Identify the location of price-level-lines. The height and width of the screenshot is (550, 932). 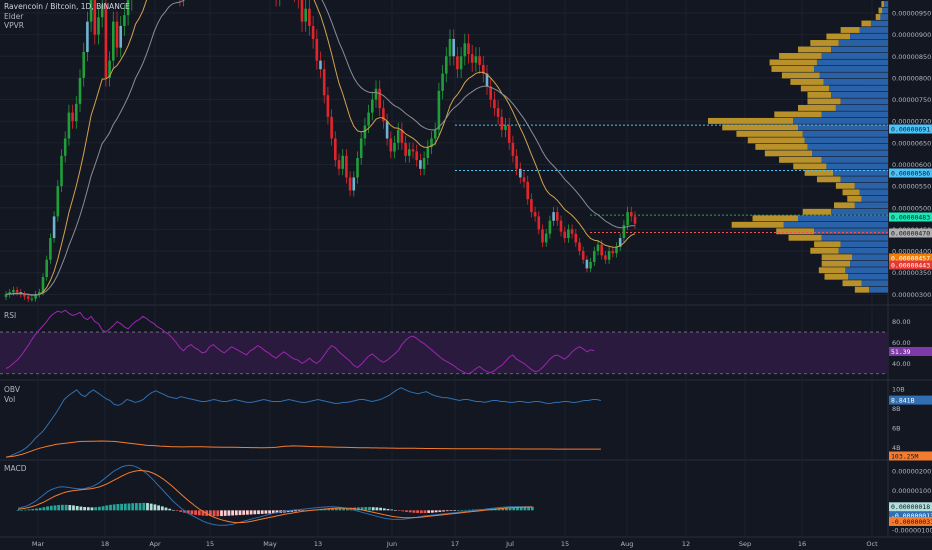
(671, 178).